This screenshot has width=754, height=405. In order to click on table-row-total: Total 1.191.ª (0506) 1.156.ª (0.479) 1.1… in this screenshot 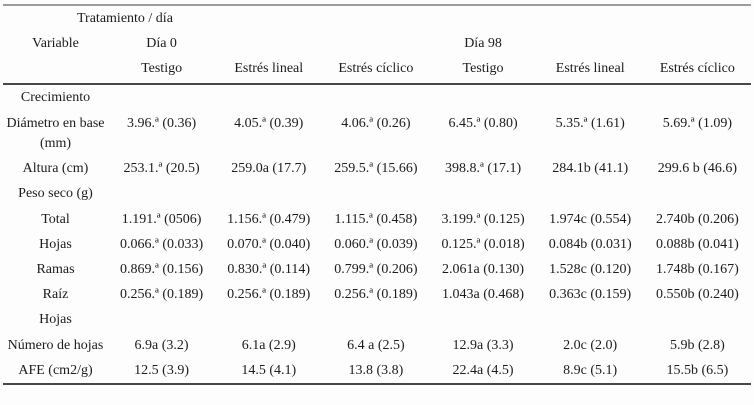, I will do `click(377, 219)`.